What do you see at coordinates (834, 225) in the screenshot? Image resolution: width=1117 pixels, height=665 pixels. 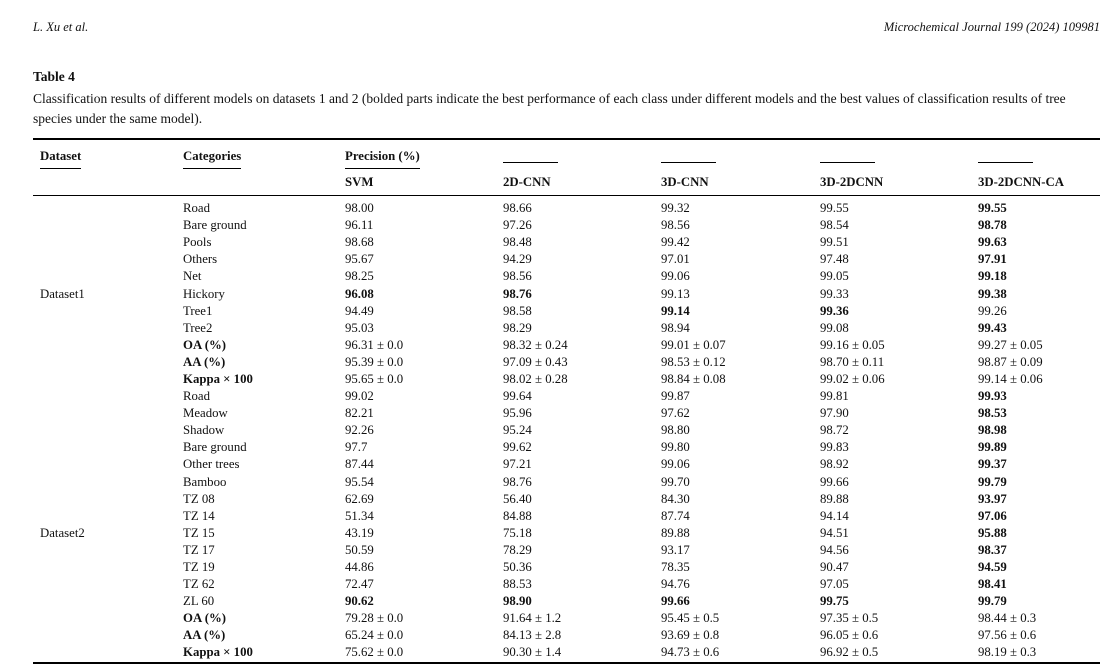 I see `cell-value: 98.54` at bounding box center [834, 225].